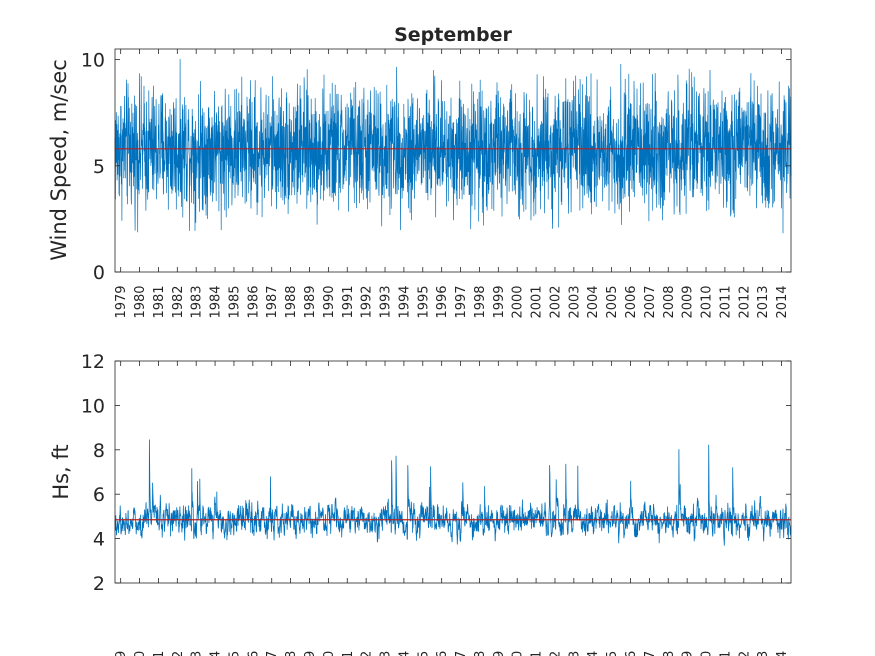  Describe the element at coordinates (593, 653) in the screenshot. I see `x-tick-label: 04` at that location.